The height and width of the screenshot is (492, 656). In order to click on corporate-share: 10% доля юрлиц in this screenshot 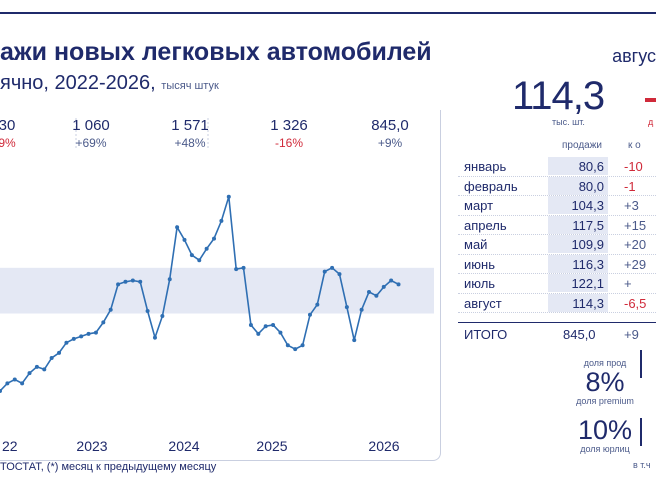, I will do `click(603, 435)`.